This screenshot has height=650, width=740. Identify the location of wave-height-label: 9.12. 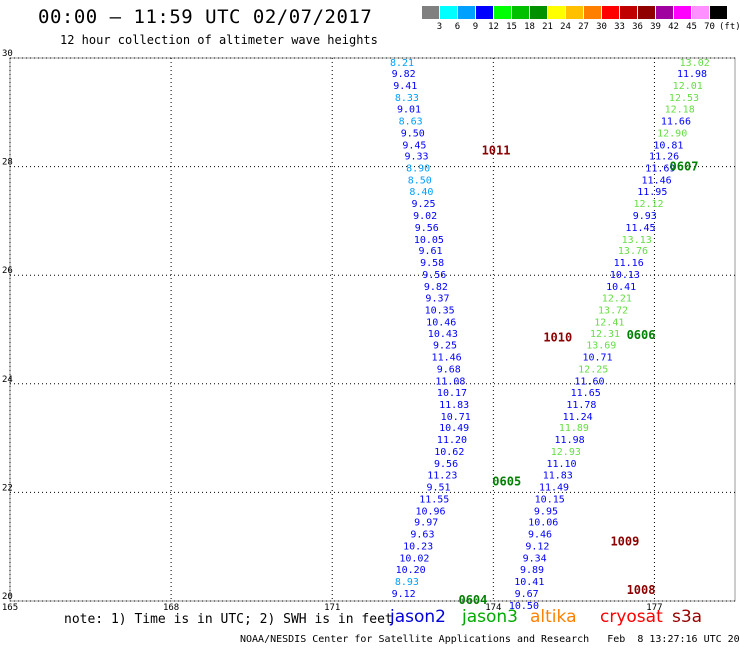
(537, 547).